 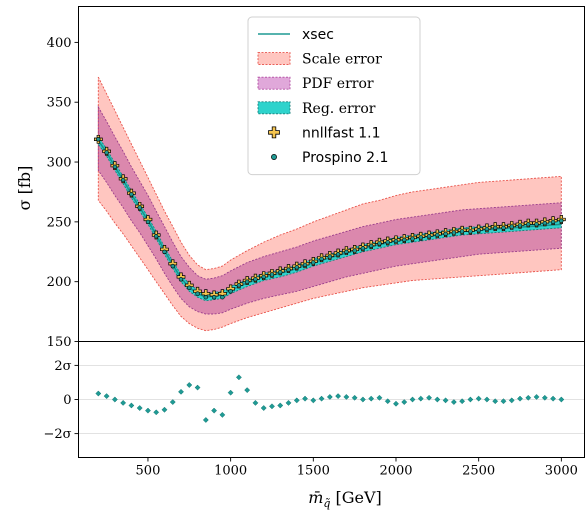 I want to click on x-tick-label: 1500, so click(x=313, y=471).